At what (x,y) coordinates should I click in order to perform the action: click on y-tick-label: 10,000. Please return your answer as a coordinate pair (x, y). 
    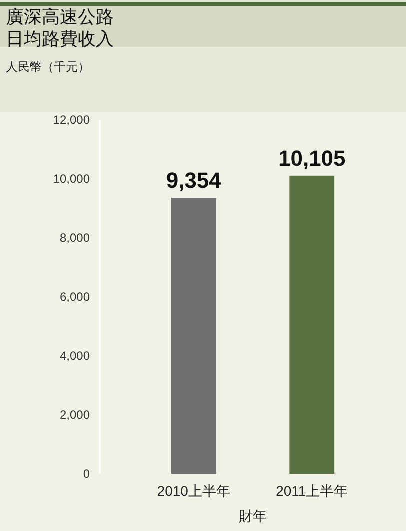
    Looking at the image, I should click on (71, 179).